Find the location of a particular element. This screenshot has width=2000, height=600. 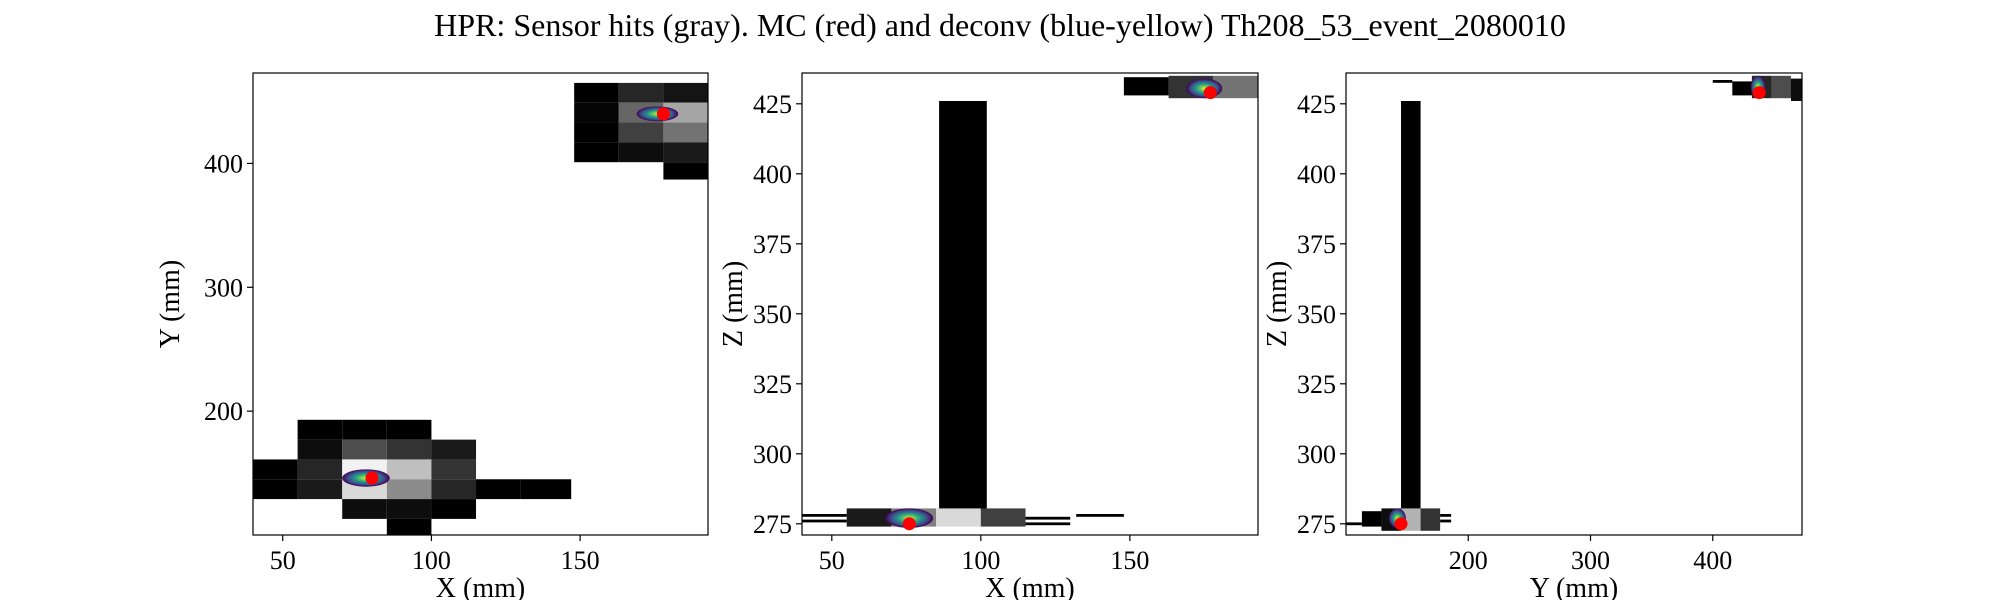

deconv-blob is located at coordinates (1204, 88).